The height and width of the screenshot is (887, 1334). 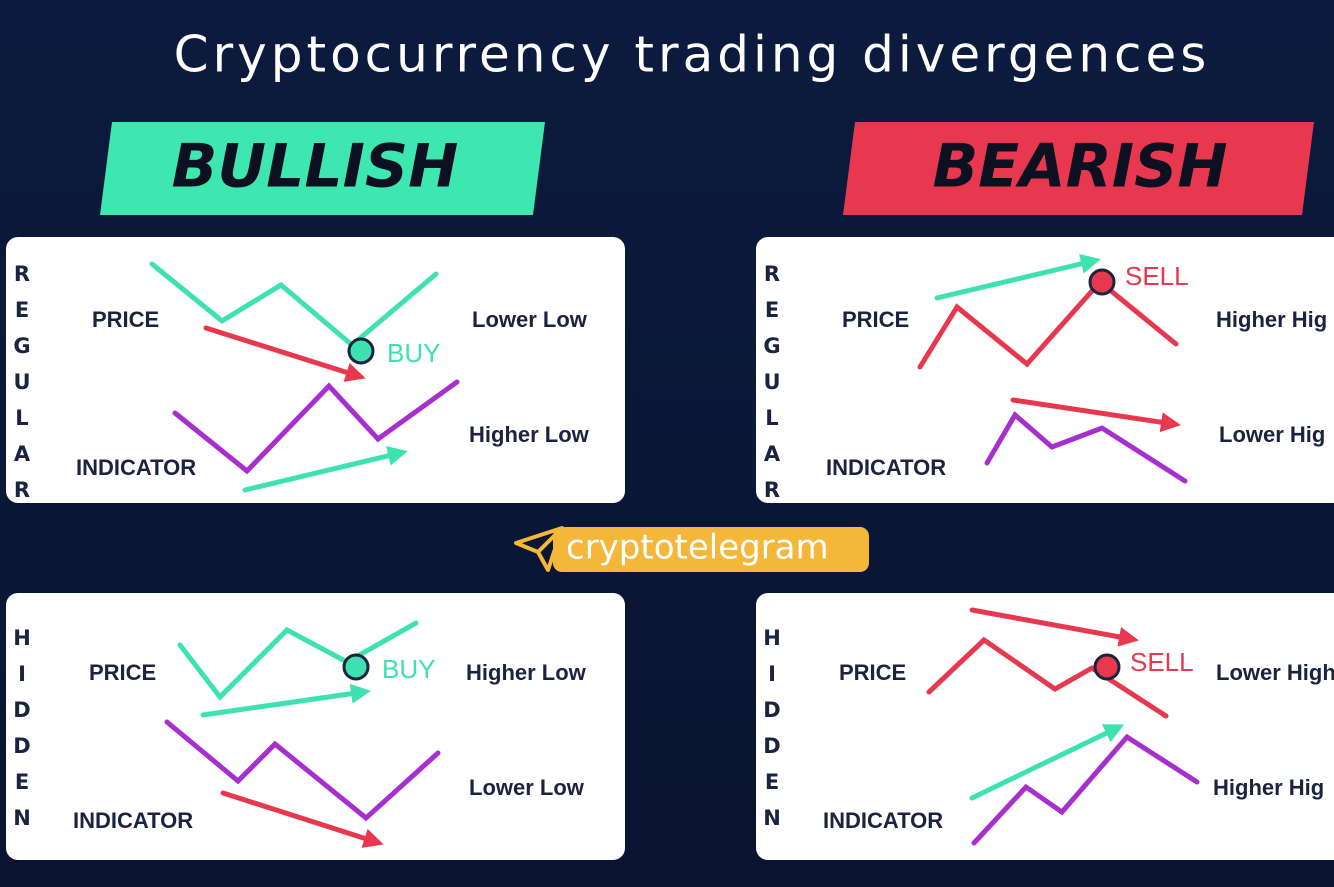 I want to click on brand-name: cryptotelegram, so click(x=697, y=548).